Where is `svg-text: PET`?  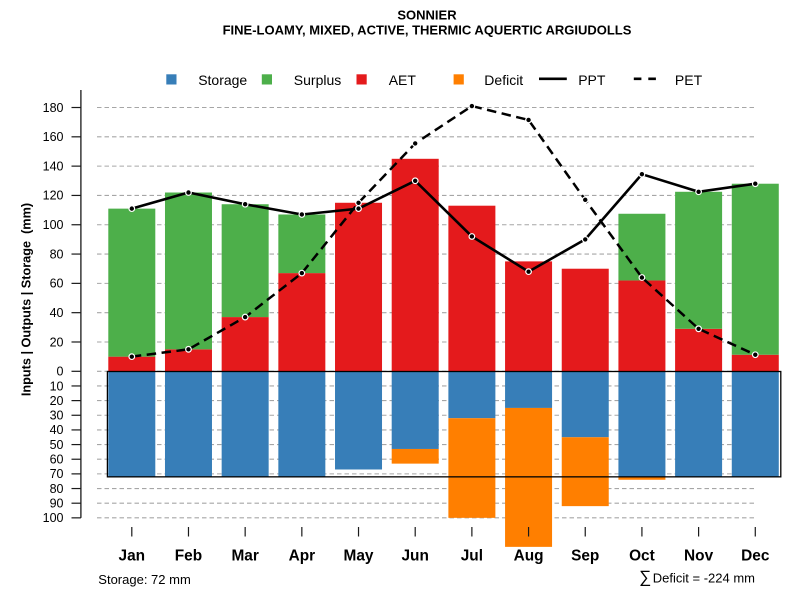 svg-text: PET is located at coordinates (689, 80).